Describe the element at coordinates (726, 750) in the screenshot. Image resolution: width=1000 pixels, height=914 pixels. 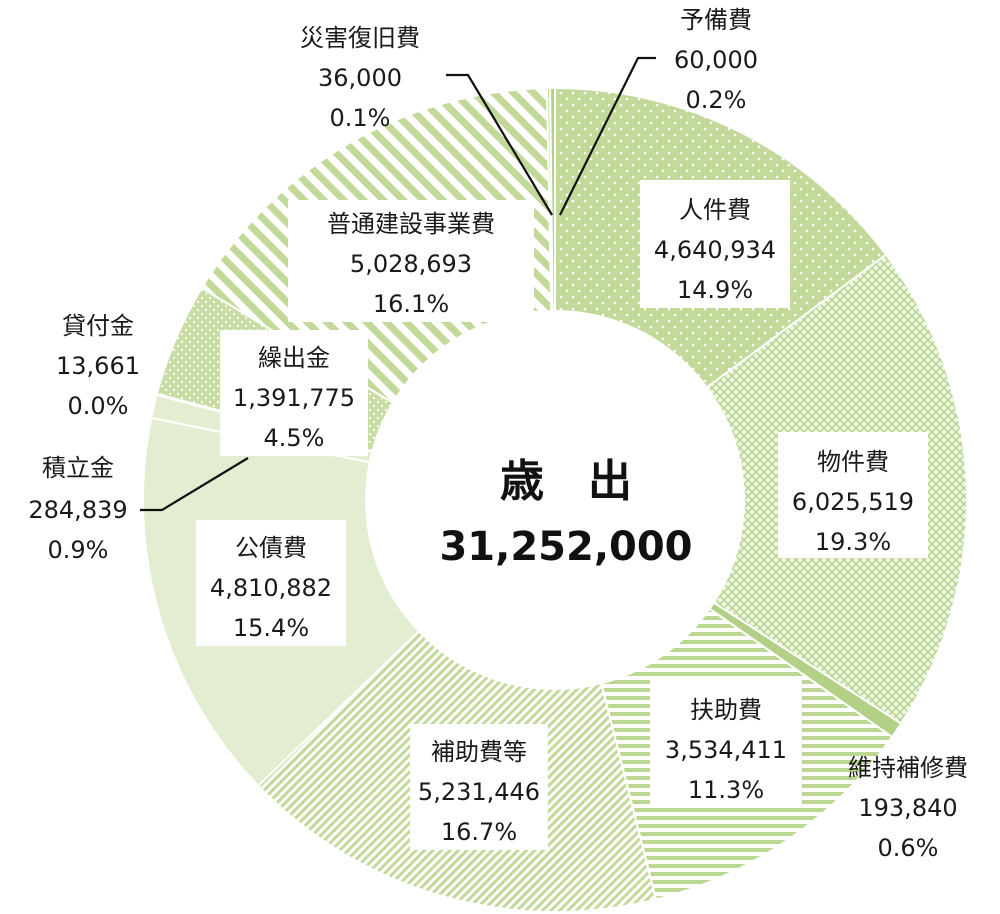
I see `label-value-fujohi: 3,534,411` at that location.